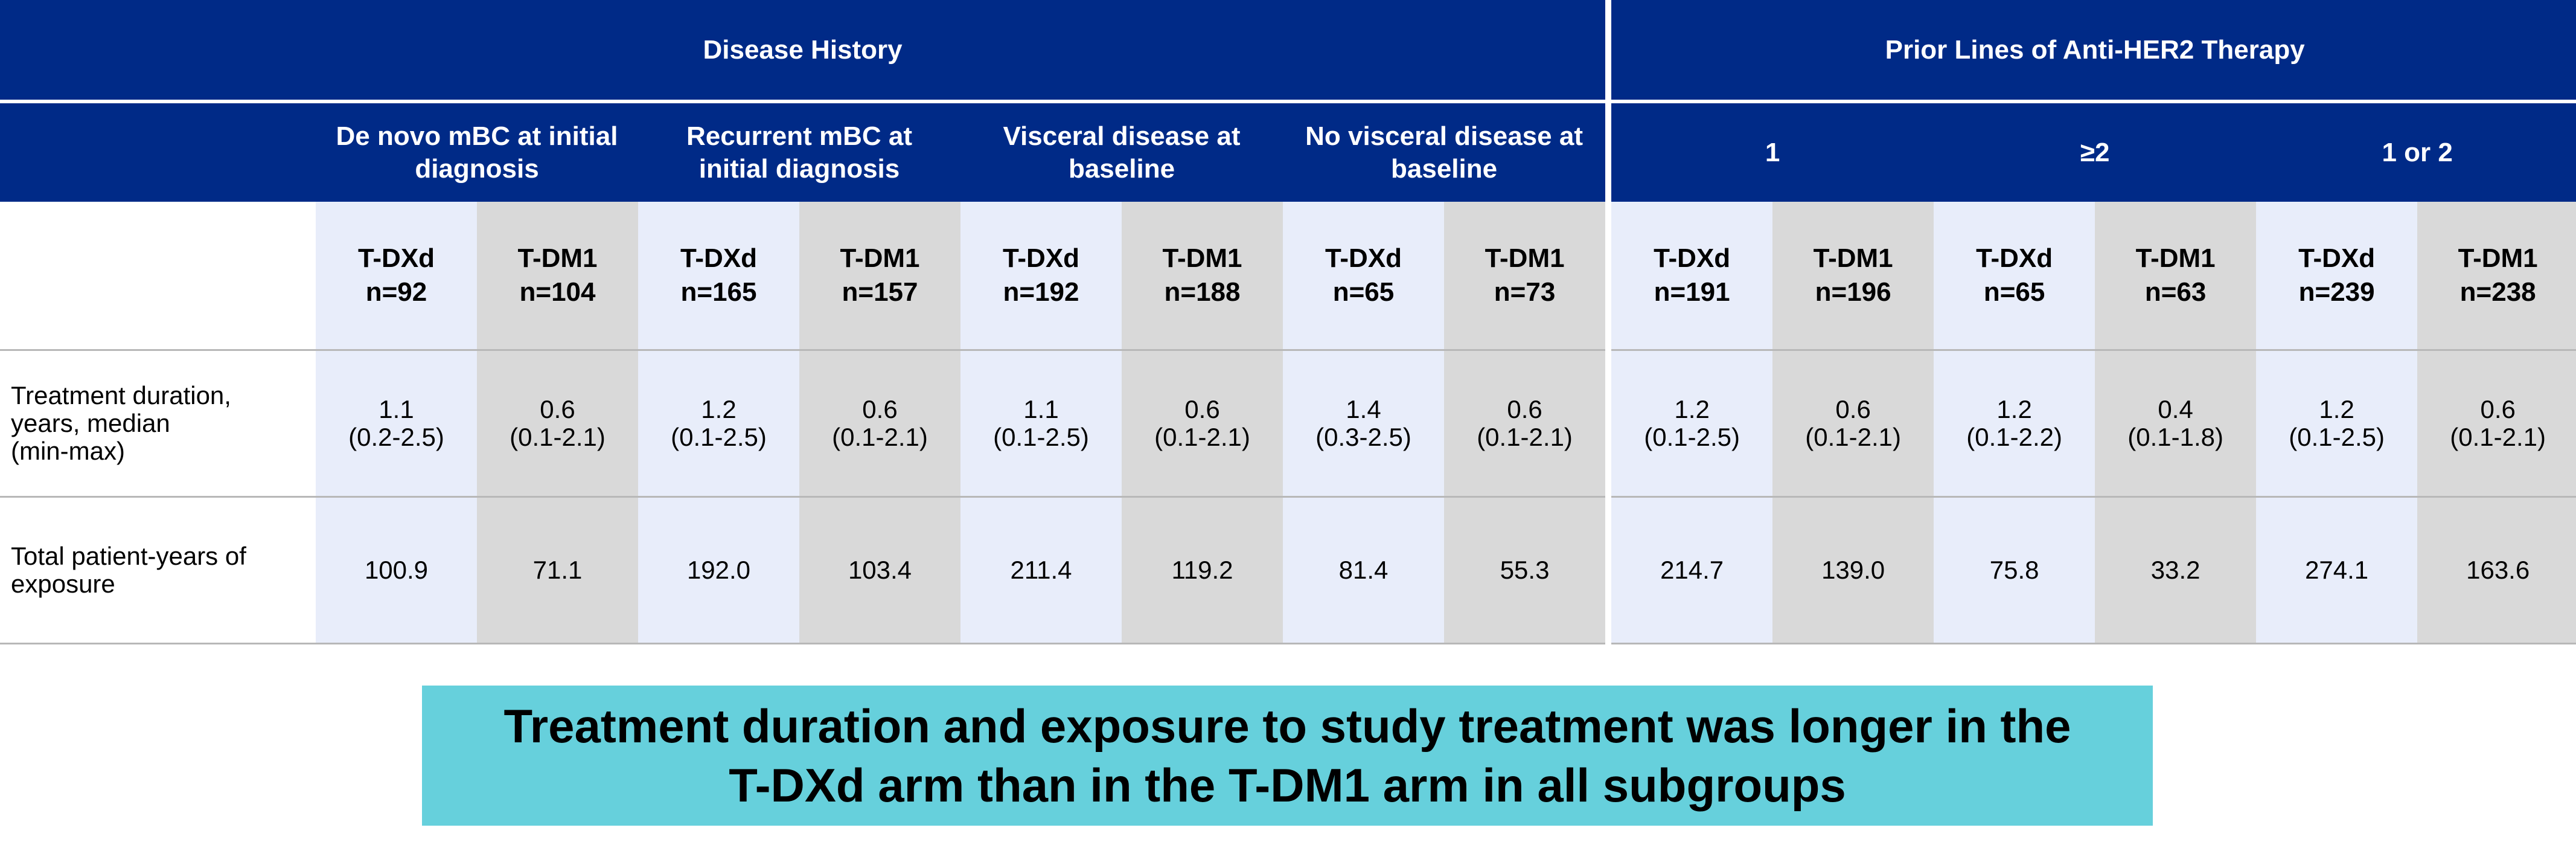  I want to click on duration-cell: 1.2 (0.1-2.2), so click(2014, 423).